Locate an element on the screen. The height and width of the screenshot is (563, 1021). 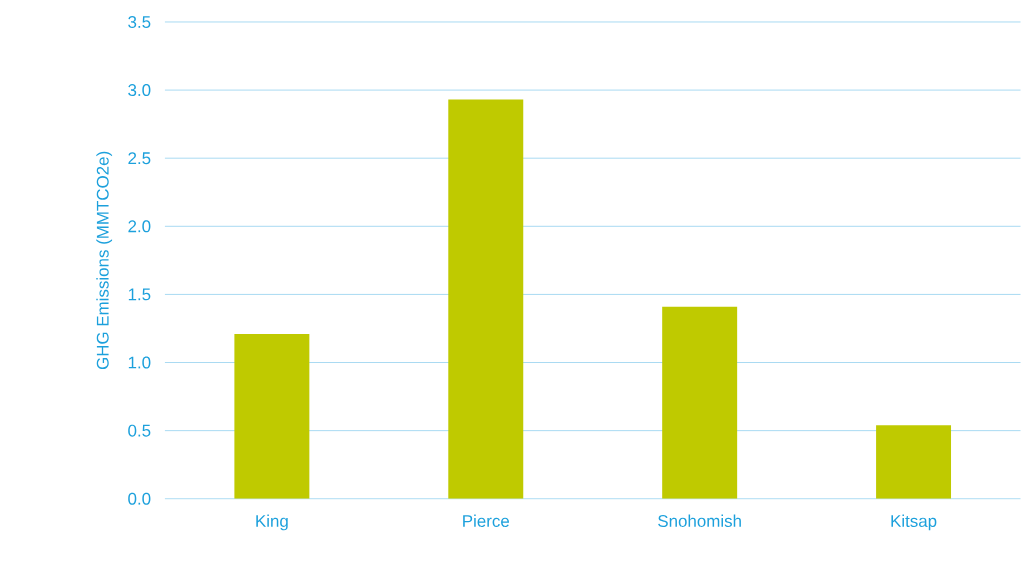
y-tick-label: 2.0 is located at coordinates (139, 226).